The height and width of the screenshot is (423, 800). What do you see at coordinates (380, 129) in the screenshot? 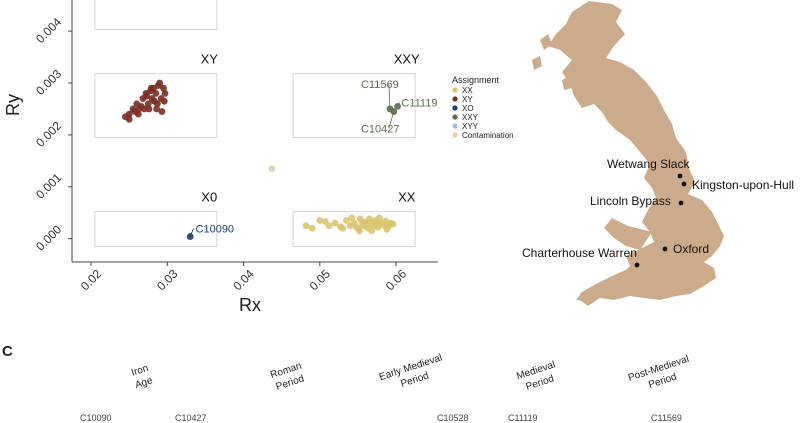
I see `point-label: C10427` at bounding box center [380, 129].